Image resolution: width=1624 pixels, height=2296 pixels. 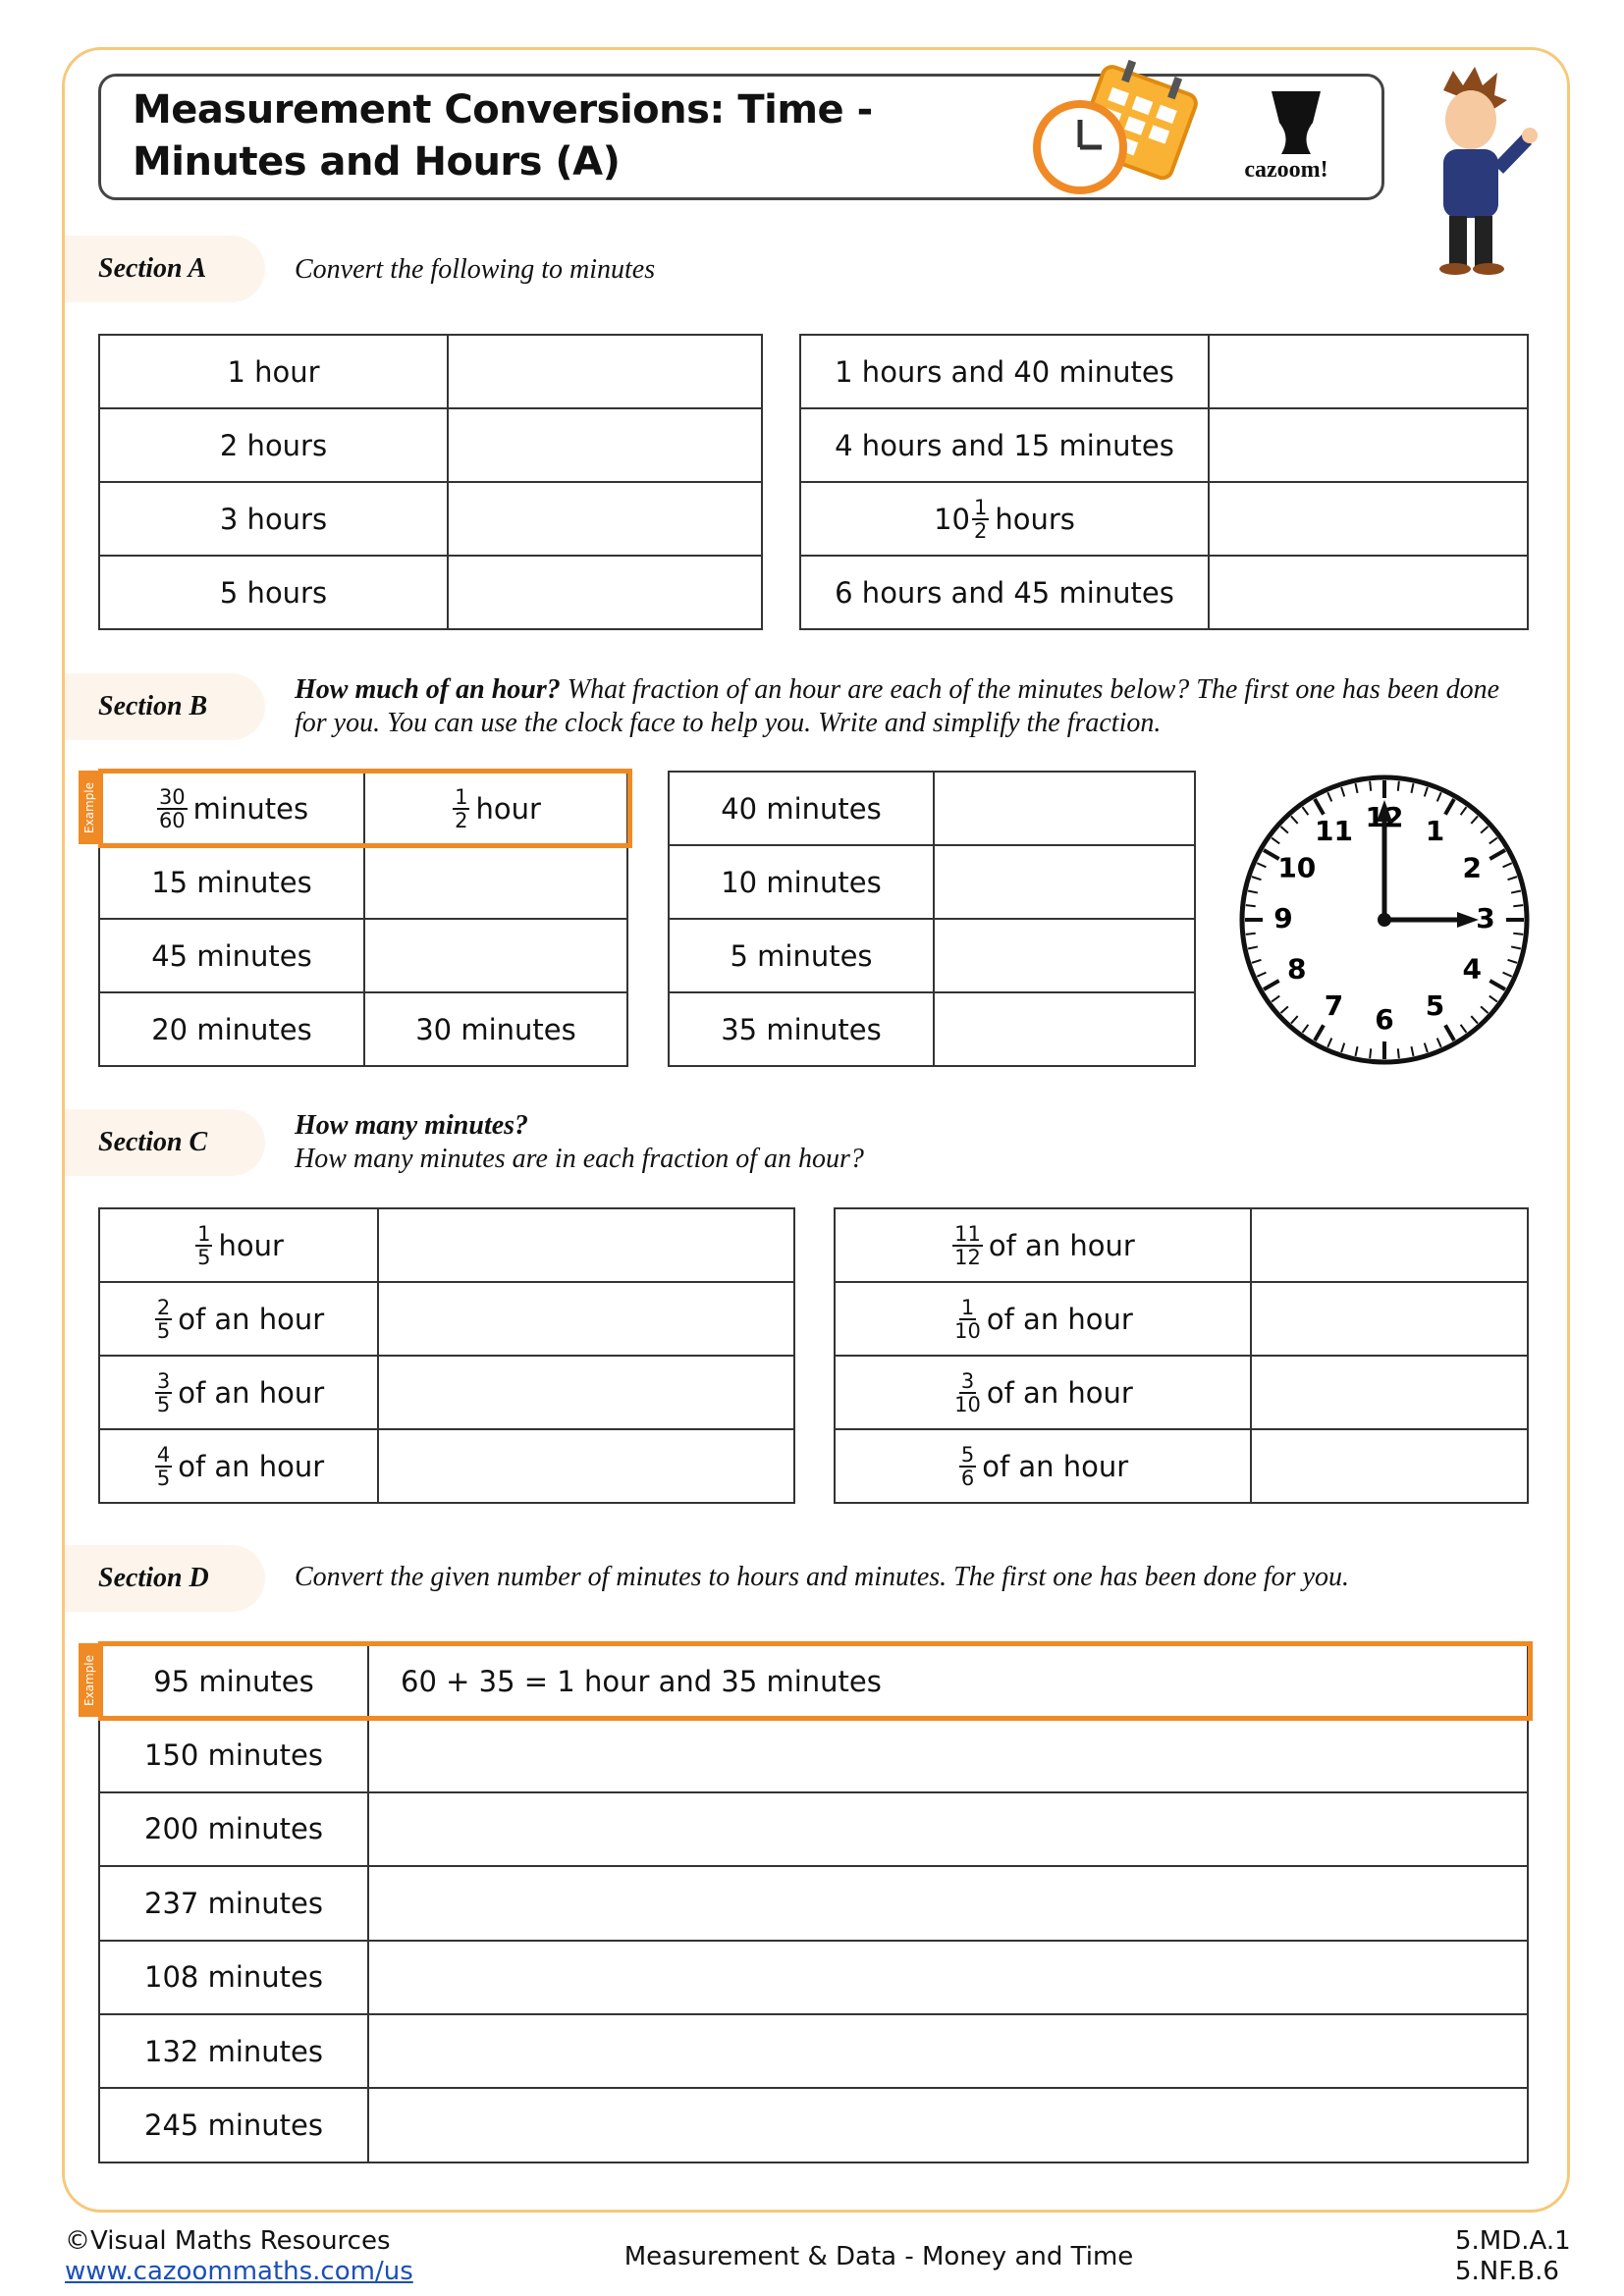 What do you see at coordinates (967, 1331) in the screenshot?
I see `denominator: 10` at bounding box center [967, 1331].